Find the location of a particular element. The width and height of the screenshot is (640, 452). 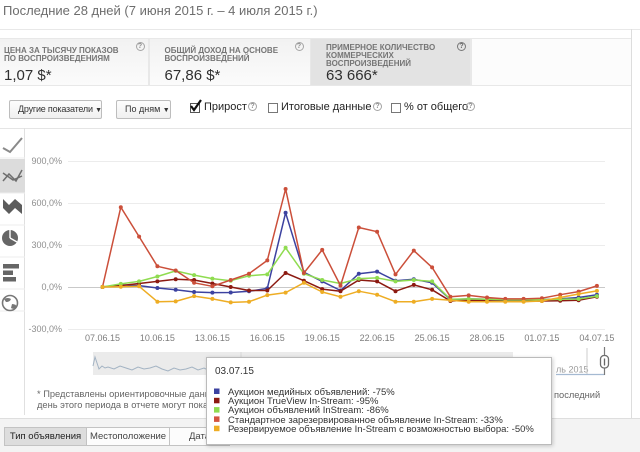

svg-text: 25.06.15 is located at coordinates (432, 338).